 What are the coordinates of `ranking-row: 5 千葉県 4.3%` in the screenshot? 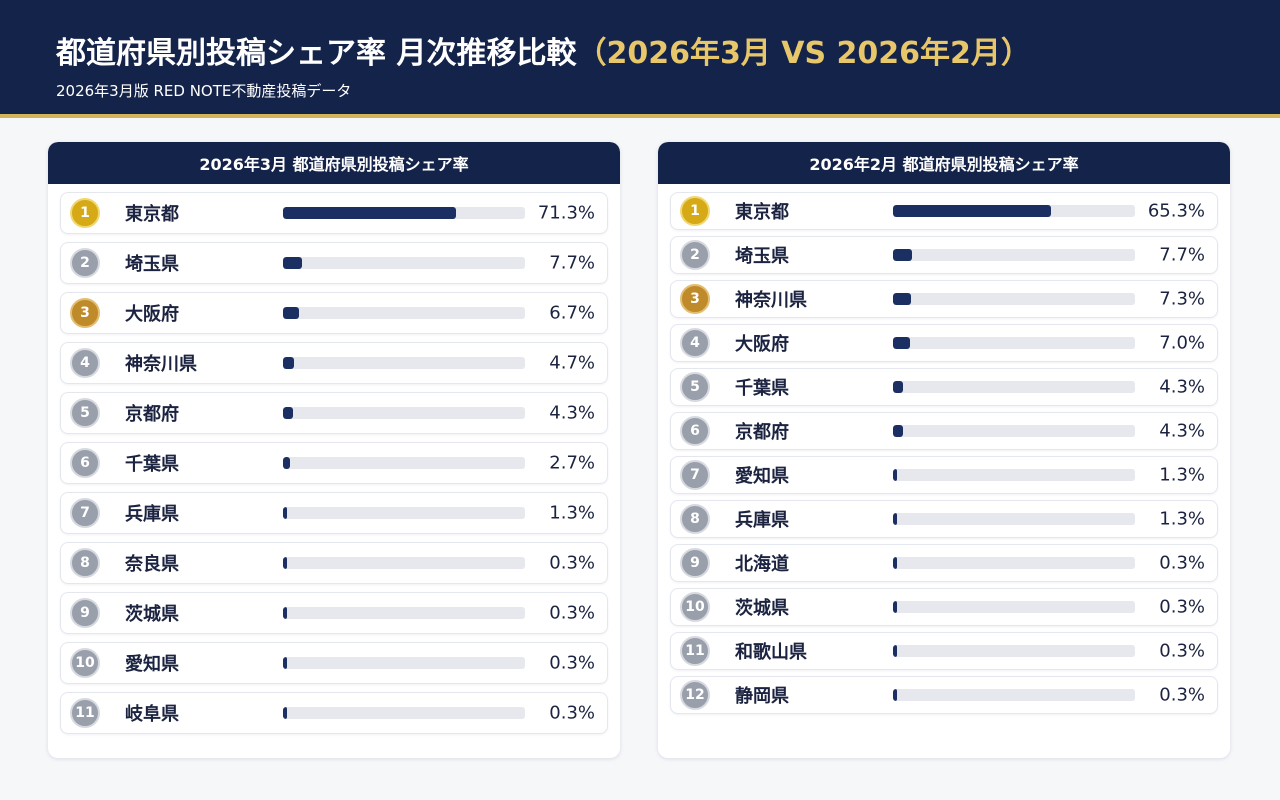 It's located at (944, 387).